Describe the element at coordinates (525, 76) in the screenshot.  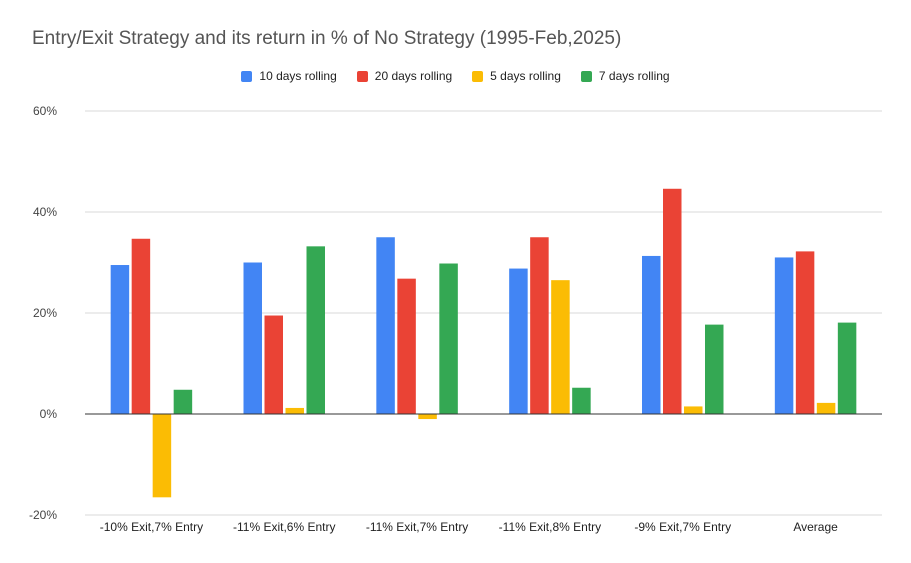
I see `legend-label-5-days: 5 days rolling` at that location.